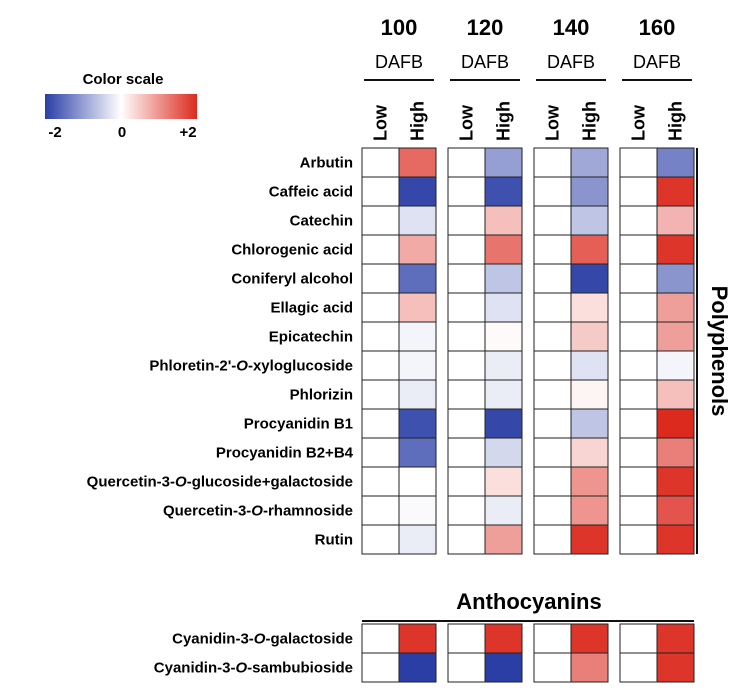  Describe the element at coordinates (311, 337) in the screenshot. I see `row-label: Epicatechin` at that location.